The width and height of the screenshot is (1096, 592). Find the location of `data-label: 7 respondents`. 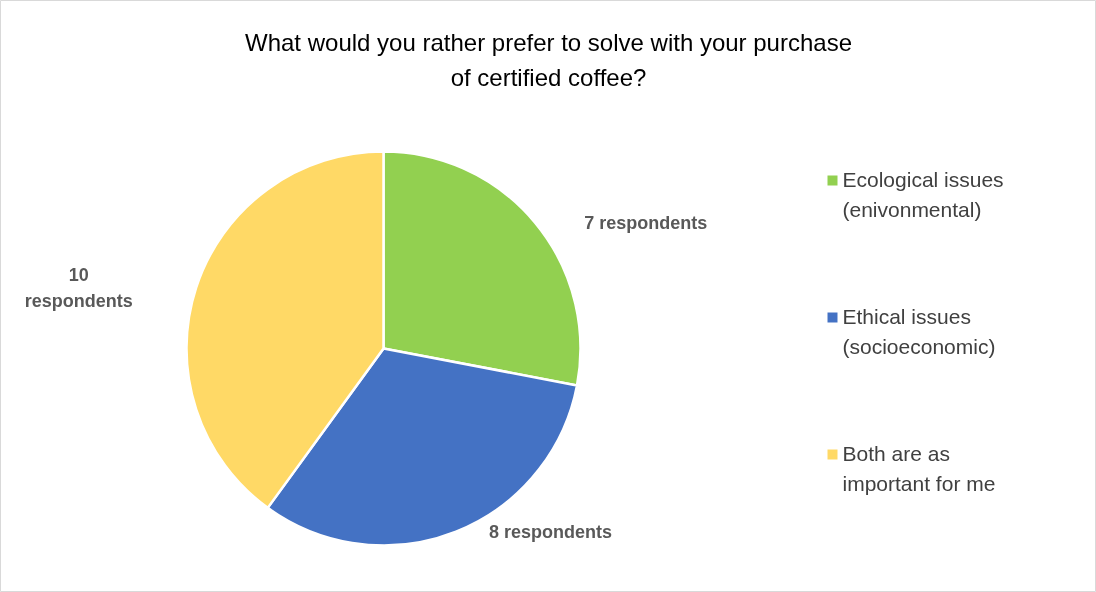

data-label: 7 respondents is located at coordinates (646, 222).